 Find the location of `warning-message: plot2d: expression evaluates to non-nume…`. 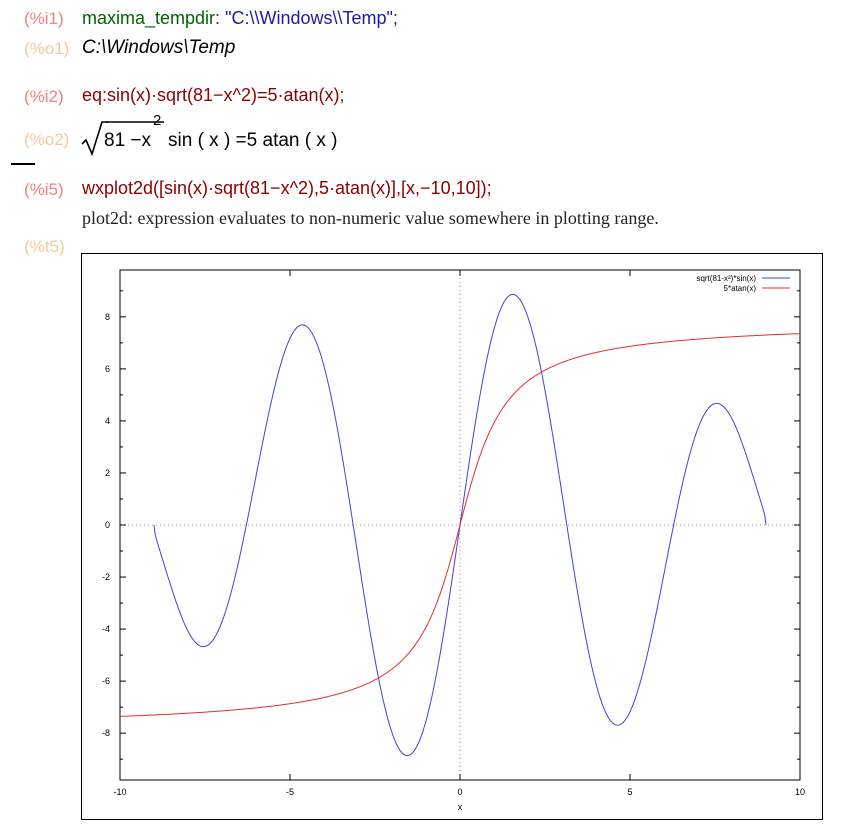

warning-message: plot2d: expression evaluates to non-nume… is located at coordinates (370, 218).